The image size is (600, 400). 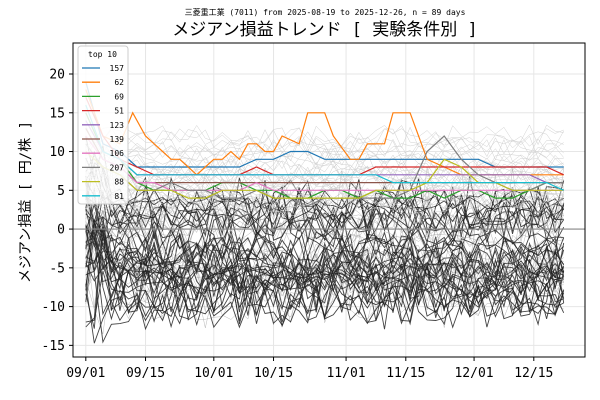 I want to click on legend-label-157: 157, so click(x=117, y=68).